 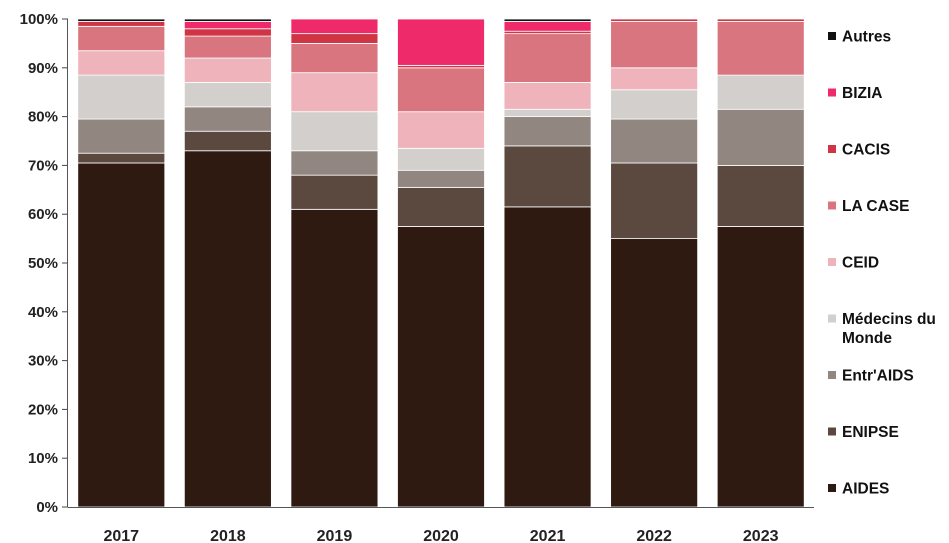 What do you see at coordinates (121, 97) in the screenshot?
I see `bar-segment-2017-m-decins-du-monde` at bounding box center [121, 97].